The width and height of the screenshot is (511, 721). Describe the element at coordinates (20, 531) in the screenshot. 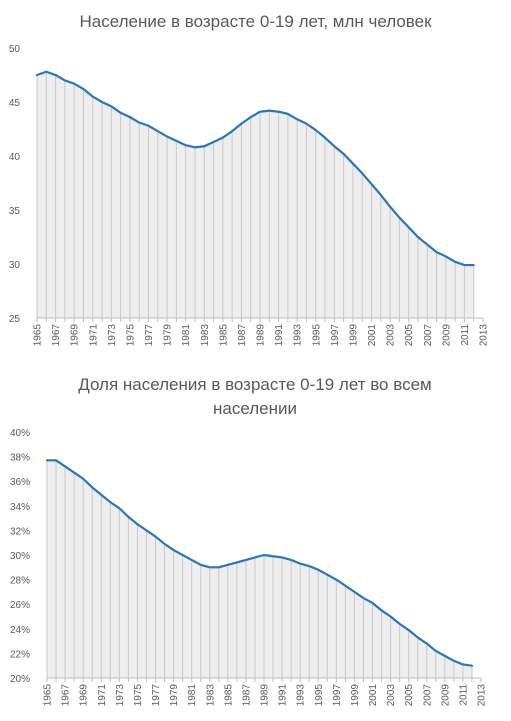

I see `y-tick-label: 32%` at that location.